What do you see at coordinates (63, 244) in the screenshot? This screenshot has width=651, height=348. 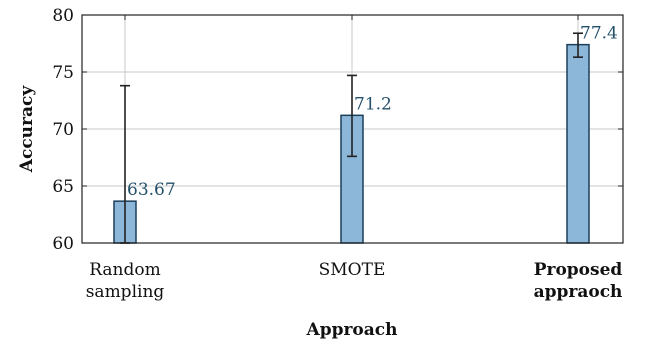 I see `y-tick-label: 60` at bounding box center [63, 244].